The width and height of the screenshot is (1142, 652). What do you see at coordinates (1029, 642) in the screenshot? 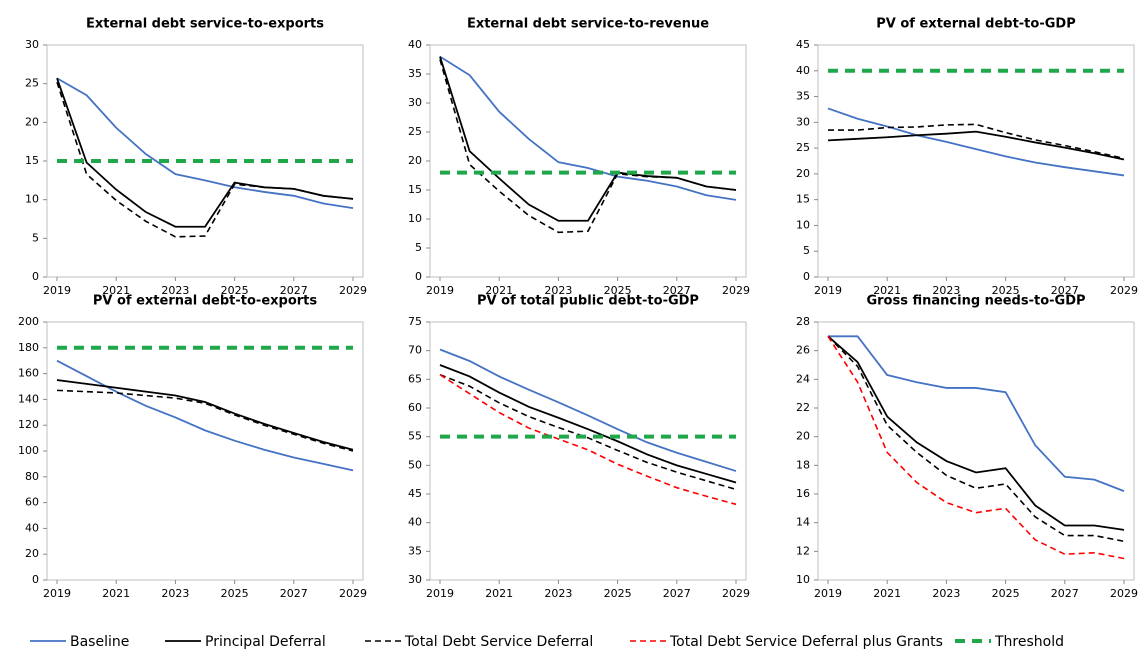
I see `legend-label: Threshold` at bounding box center [1029, 642].